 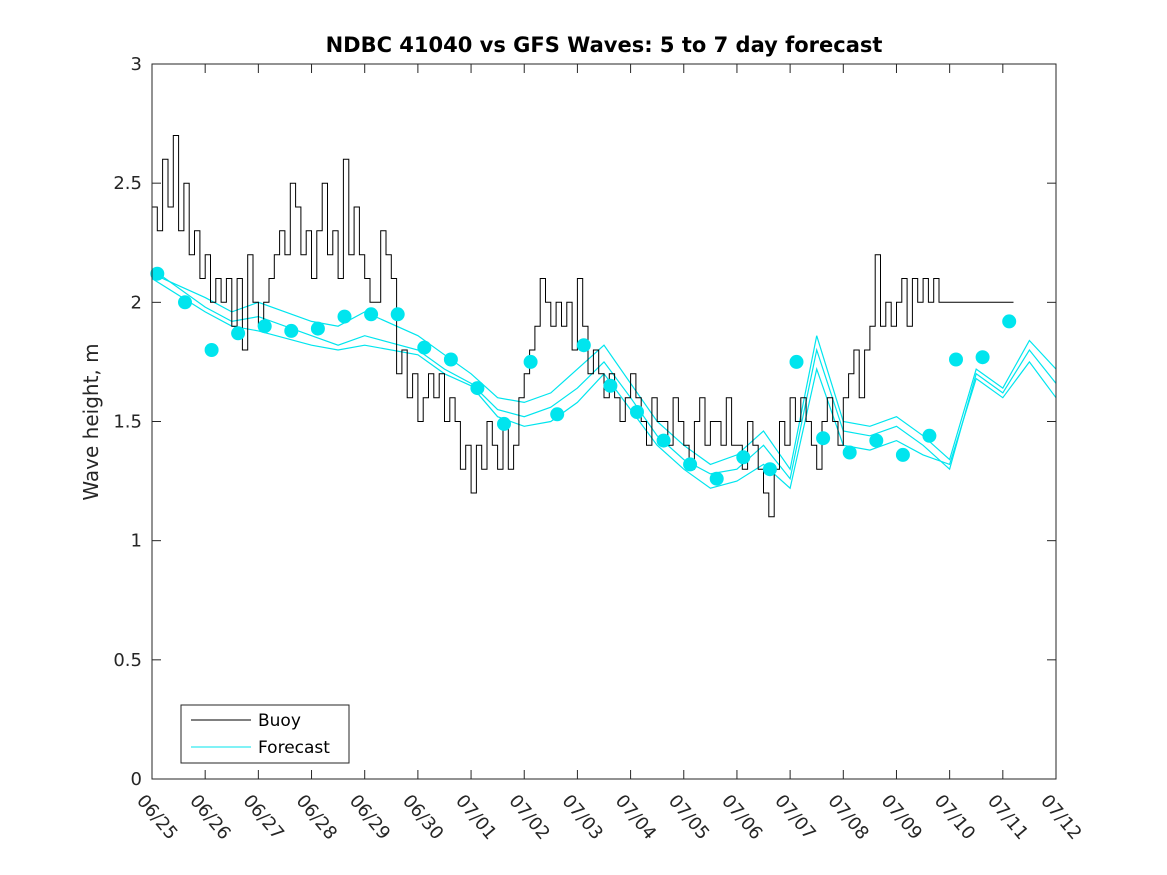 I want to click on x-tick-label: 07/03, so click(x=582, y=817).